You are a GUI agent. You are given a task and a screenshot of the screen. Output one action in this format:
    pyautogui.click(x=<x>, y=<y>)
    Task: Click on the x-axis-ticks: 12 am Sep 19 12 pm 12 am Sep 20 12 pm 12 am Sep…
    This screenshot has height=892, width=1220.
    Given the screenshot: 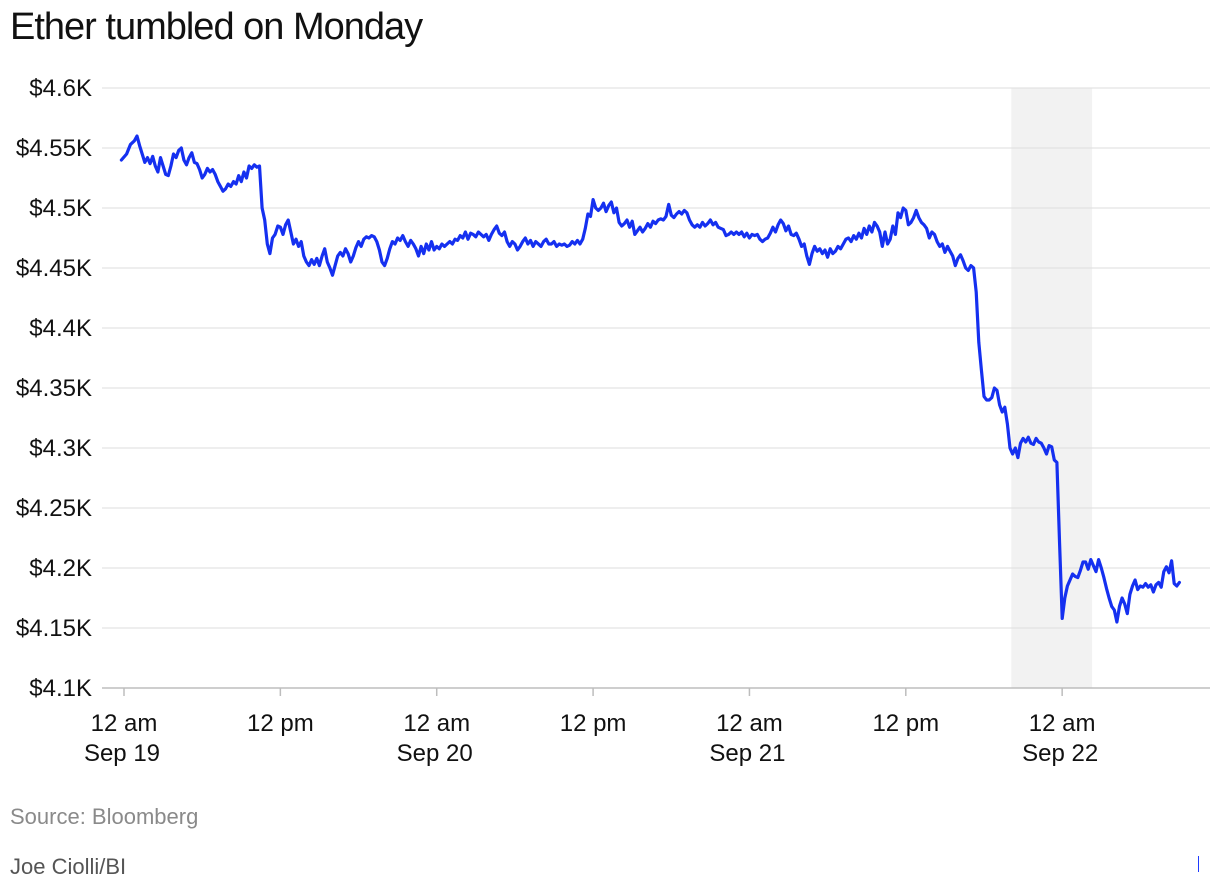 What is the action you would take?
    pyautogui.click(x=591, y=727)
    